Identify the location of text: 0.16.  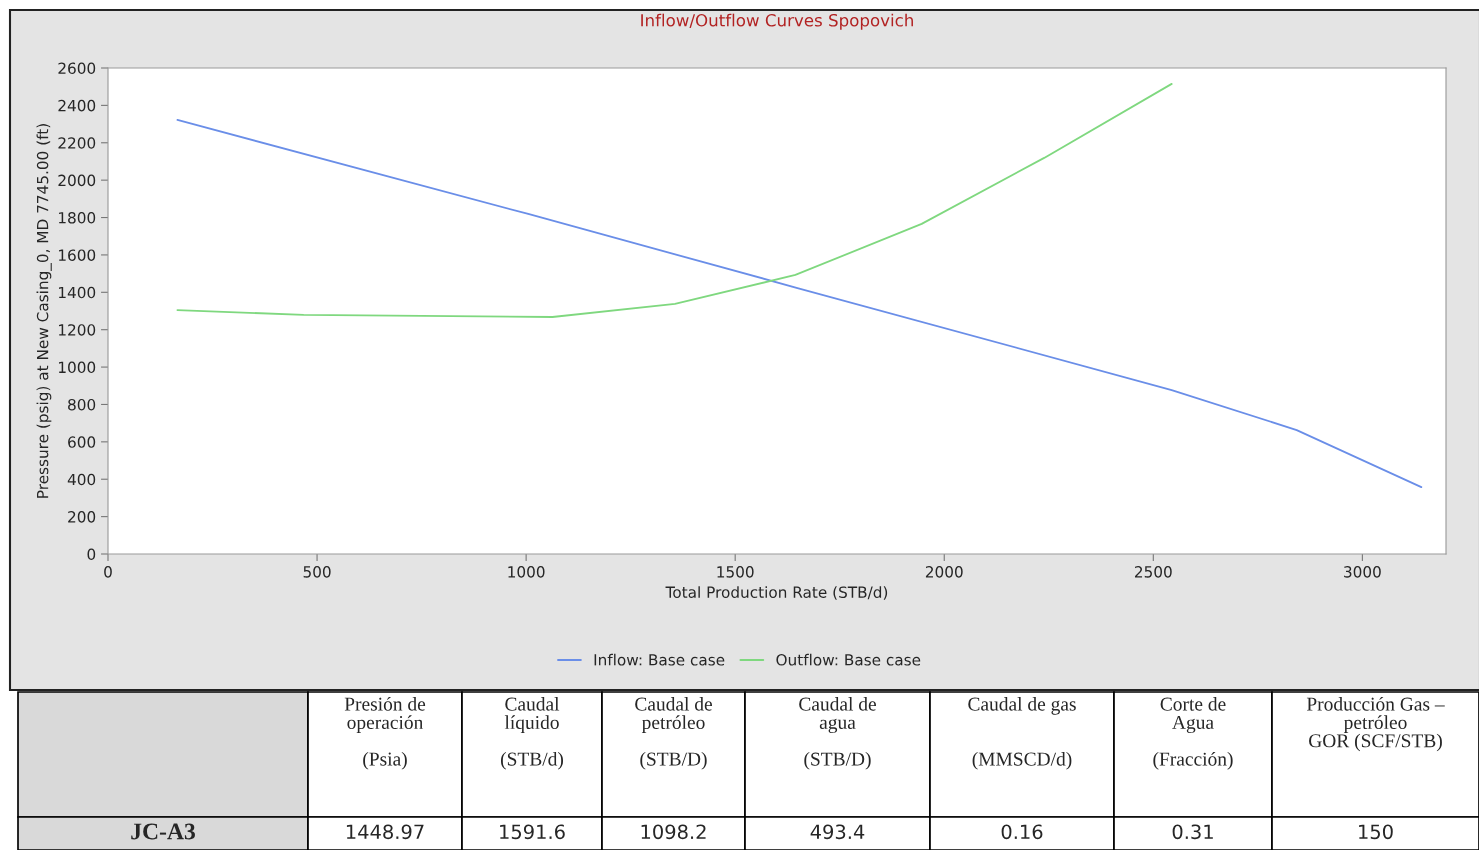
(1022, 832).